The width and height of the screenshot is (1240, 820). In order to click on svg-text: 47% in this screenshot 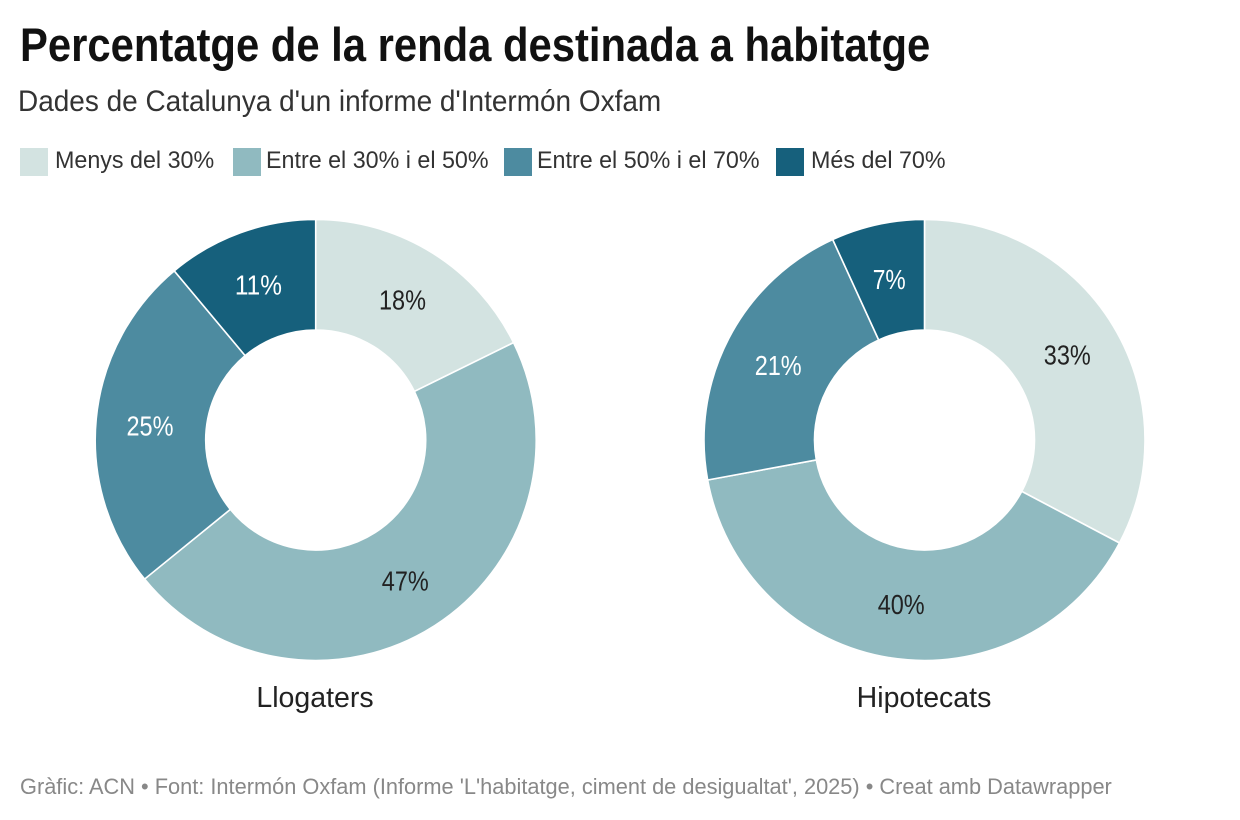, I will do `click(405, 580)`.